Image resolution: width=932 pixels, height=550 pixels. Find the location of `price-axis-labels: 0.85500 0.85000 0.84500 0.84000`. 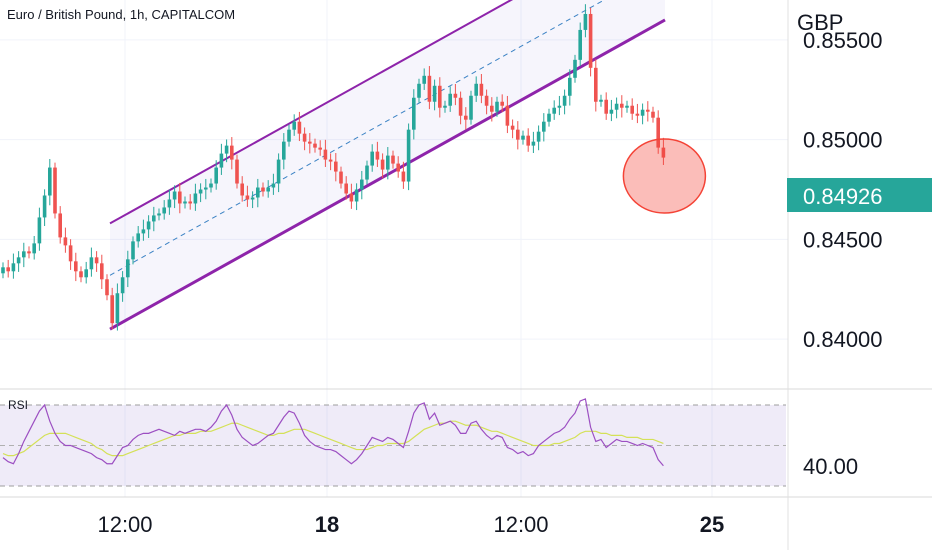

price-axis-labels: 0.85500 0.85000 0.84500 0.84000 is located at coordinates (843, 190).